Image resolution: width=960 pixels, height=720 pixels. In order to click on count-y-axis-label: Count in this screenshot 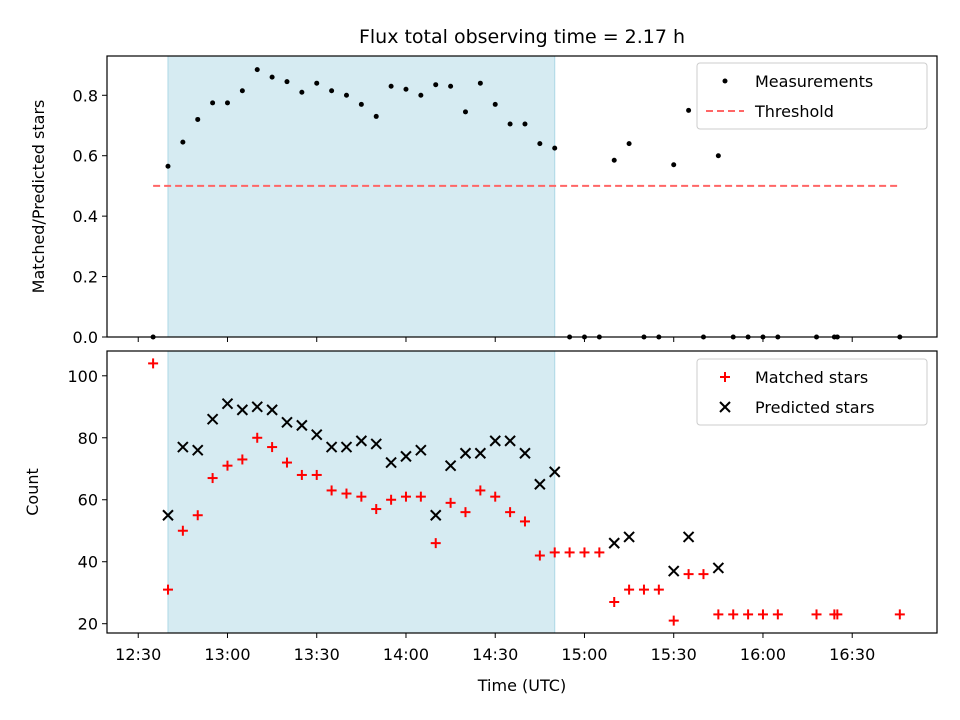, I will do `click(32, 492)`.